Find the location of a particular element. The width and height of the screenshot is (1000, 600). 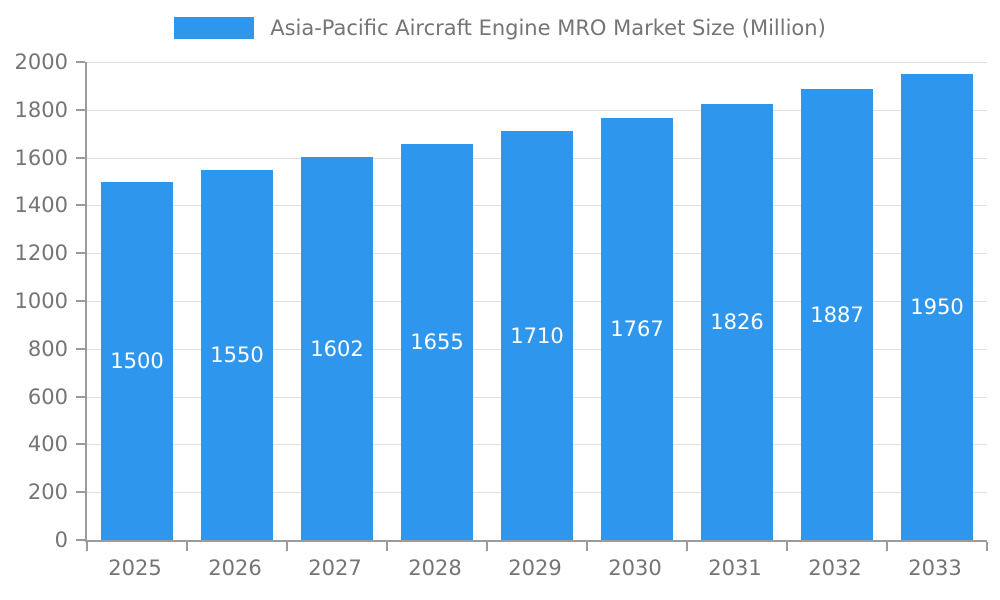

bar-value-label: 1500 is located at coordinates (137, 360).